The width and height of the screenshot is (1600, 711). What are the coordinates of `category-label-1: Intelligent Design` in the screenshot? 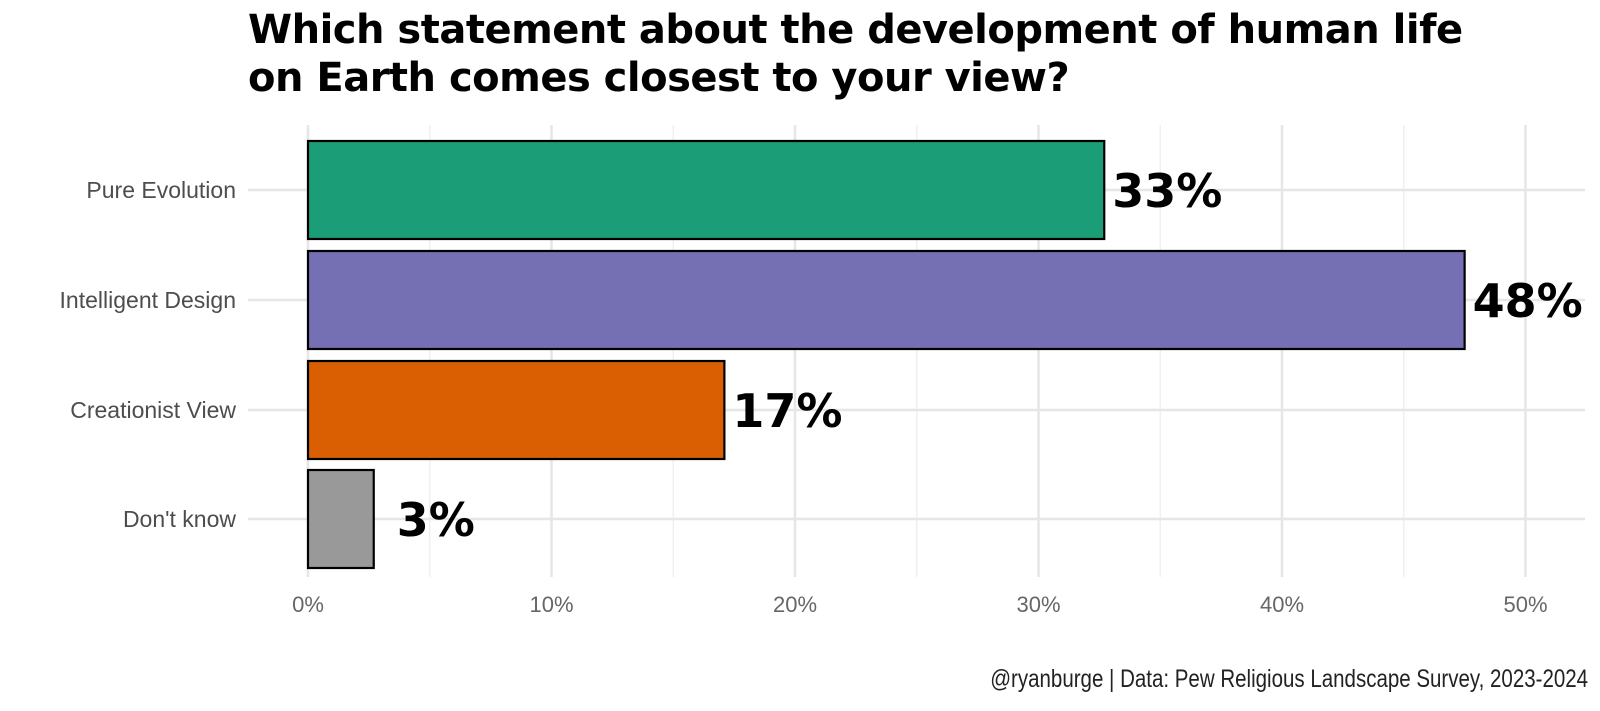 It's located at (148, 300).